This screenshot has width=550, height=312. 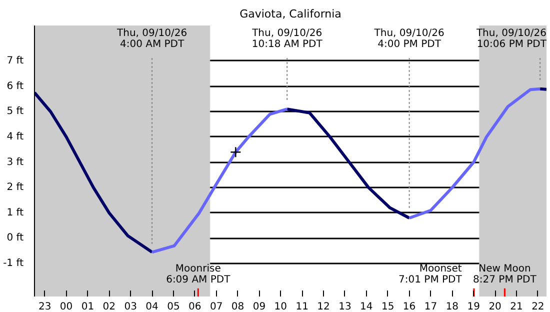 What do you see at coordinates (152, 307) in the screenshot?
I see `x-tick-label: 04` at bounding box center [152, 307].